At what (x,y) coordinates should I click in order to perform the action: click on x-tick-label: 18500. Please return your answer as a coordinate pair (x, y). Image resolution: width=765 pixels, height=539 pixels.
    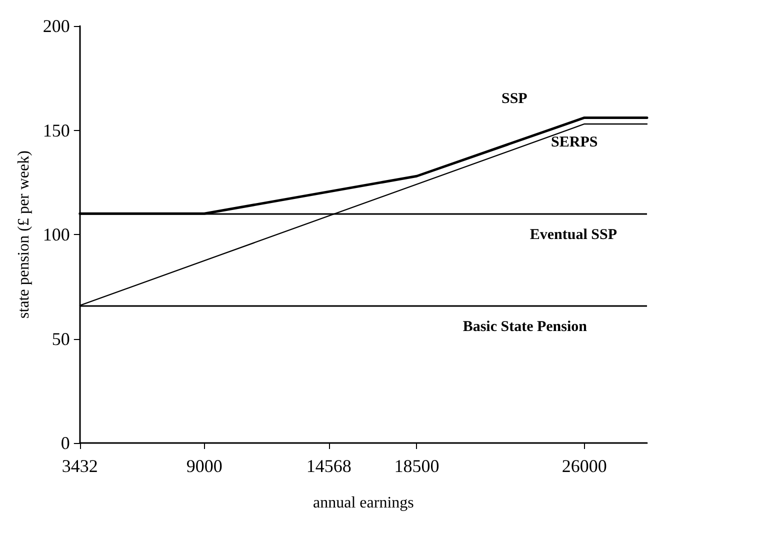
    Looking at the image, I should click on (417, 466).